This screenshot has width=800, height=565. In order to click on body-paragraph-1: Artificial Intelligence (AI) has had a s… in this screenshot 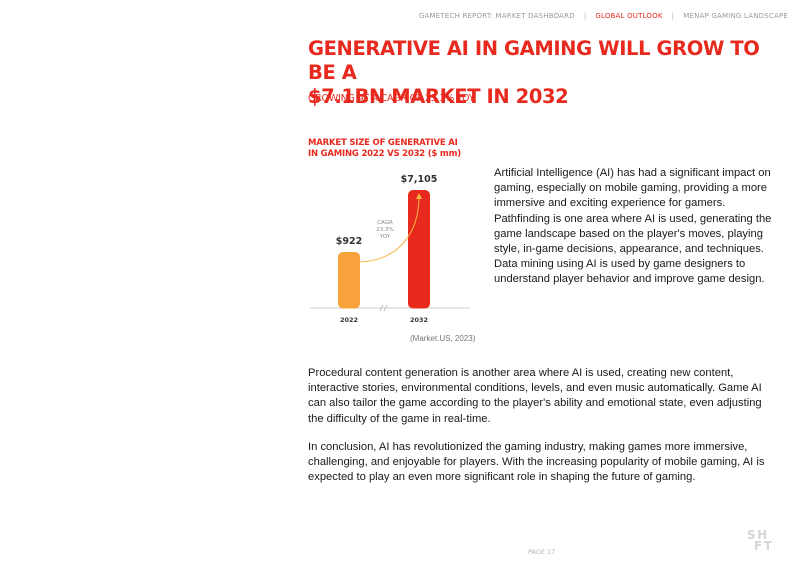, I will do `click(633, 226)`.